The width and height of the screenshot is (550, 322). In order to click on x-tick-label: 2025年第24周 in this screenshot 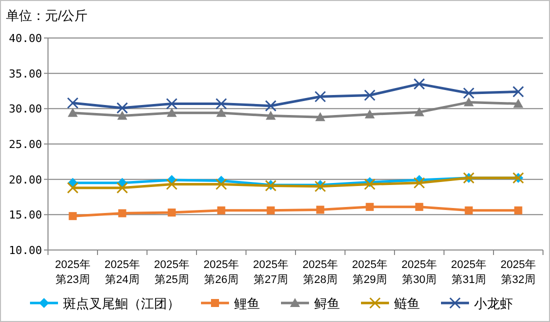, I will do `click(122, 272)`.